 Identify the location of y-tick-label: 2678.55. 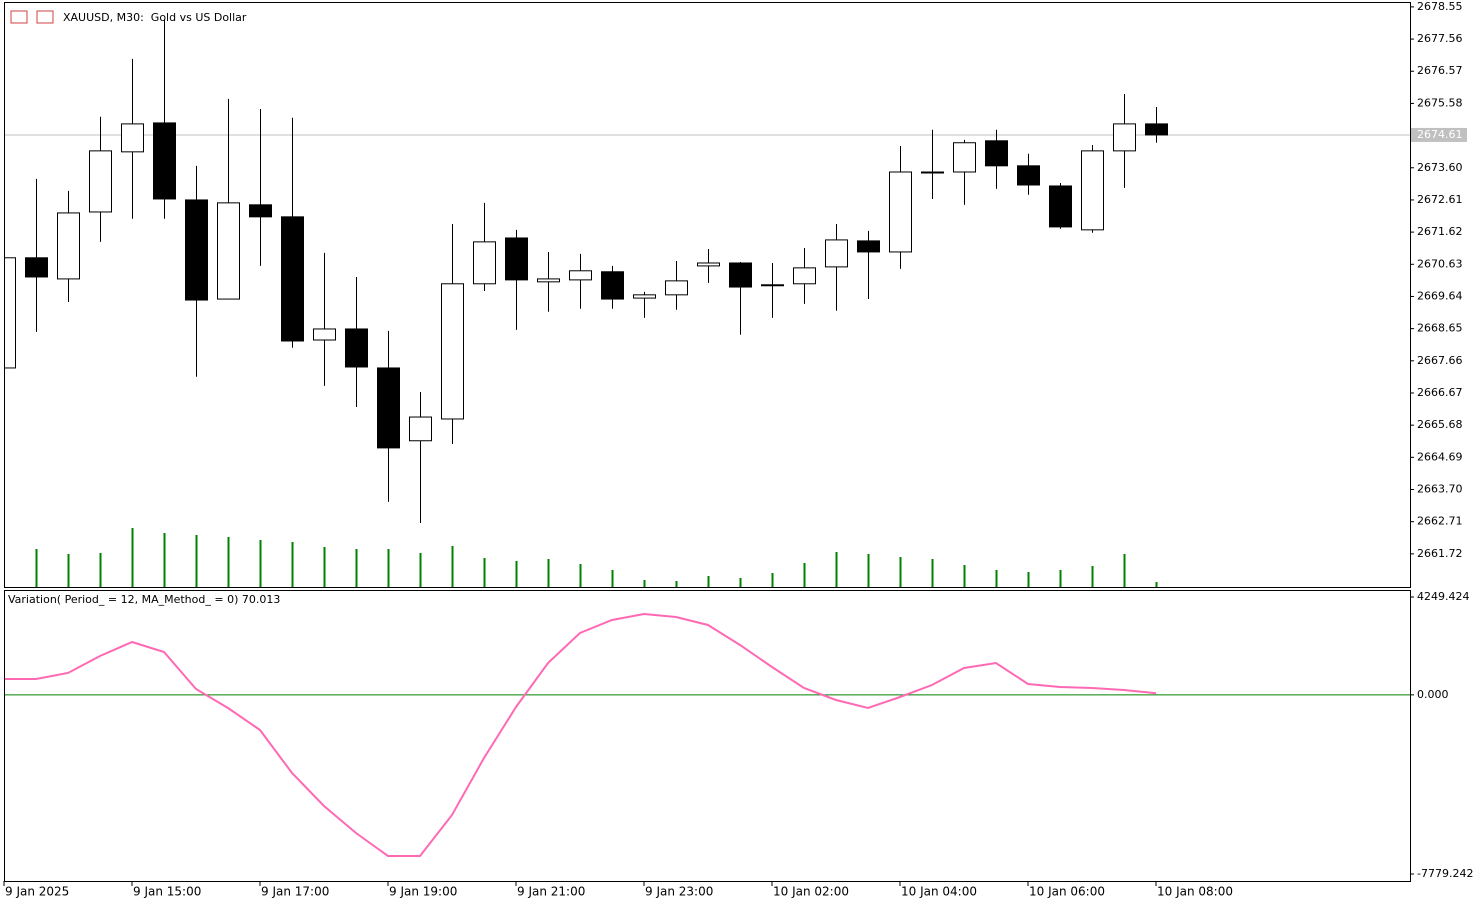
(1440, 6).